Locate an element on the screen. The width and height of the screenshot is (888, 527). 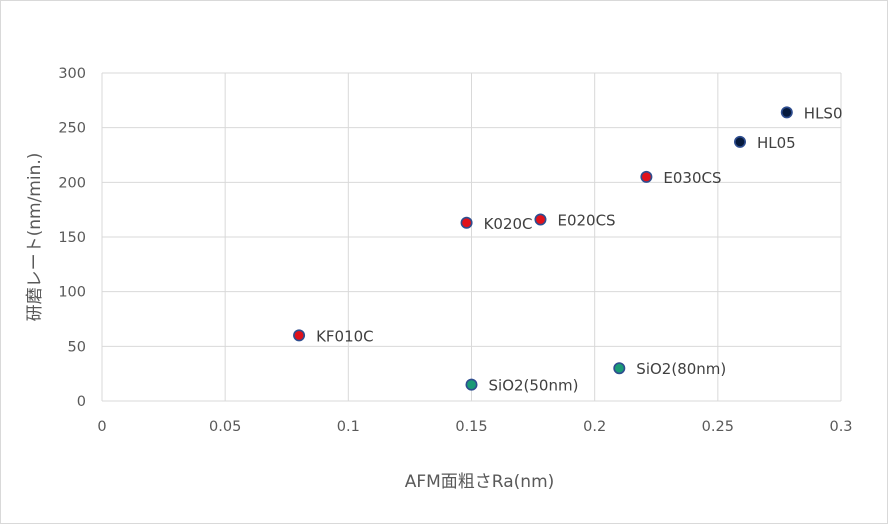
data-point-label: E020CS is located at coordinates (586, 221).